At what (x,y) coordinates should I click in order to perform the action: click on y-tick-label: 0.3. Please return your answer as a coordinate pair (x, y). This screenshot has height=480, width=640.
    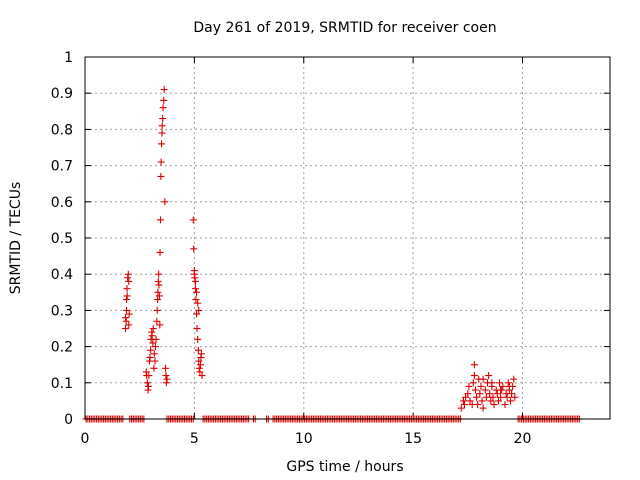
    Looking at the image, I should click on (62, 311).